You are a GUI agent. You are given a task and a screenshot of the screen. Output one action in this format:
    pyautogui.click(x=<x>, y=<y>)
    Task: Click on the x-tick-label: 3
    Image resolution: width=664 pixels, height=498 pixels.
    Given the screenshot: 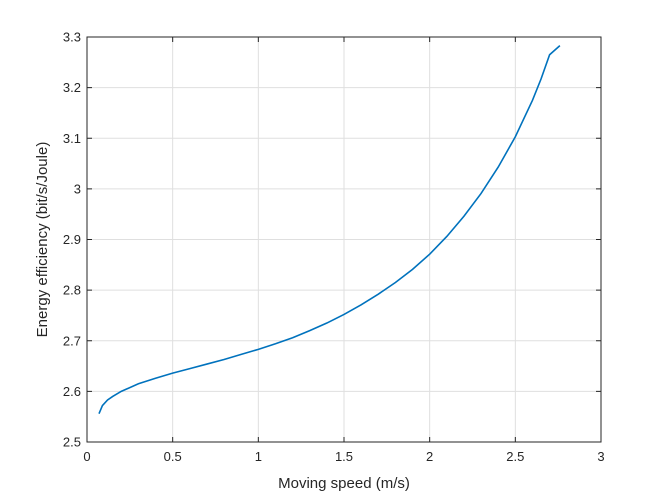 What is the action you would take?
    pyautogui.click(x=600, y=456)
    